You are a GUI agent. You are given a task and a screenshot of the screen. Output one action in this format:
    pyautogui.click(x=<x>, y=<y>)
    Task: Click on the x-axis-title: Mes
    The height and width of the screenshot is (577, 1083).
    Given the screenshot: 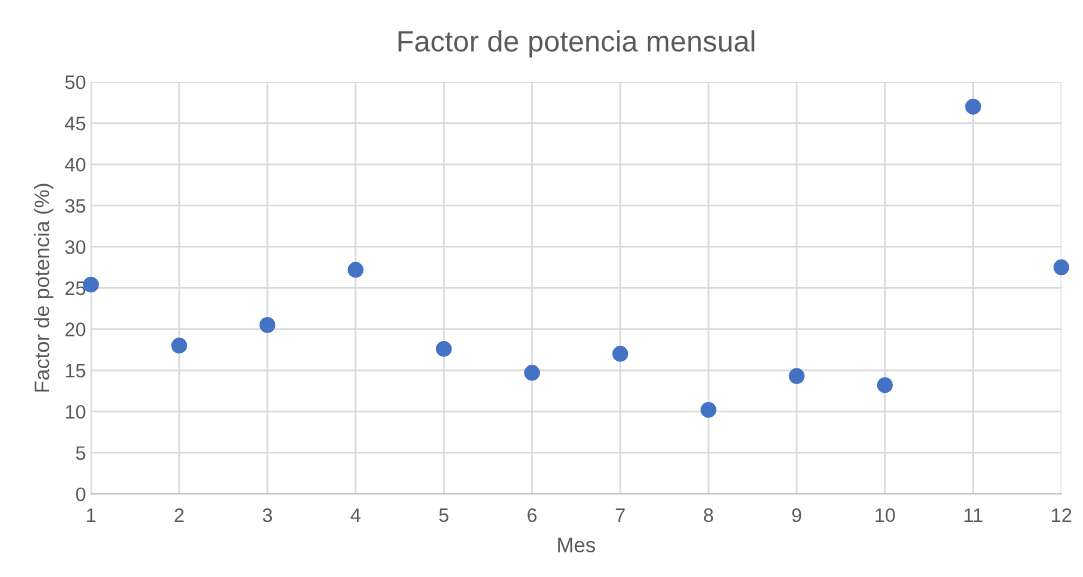 What is the action you would take?
    pyautogui.click(x=577, y=545)
    